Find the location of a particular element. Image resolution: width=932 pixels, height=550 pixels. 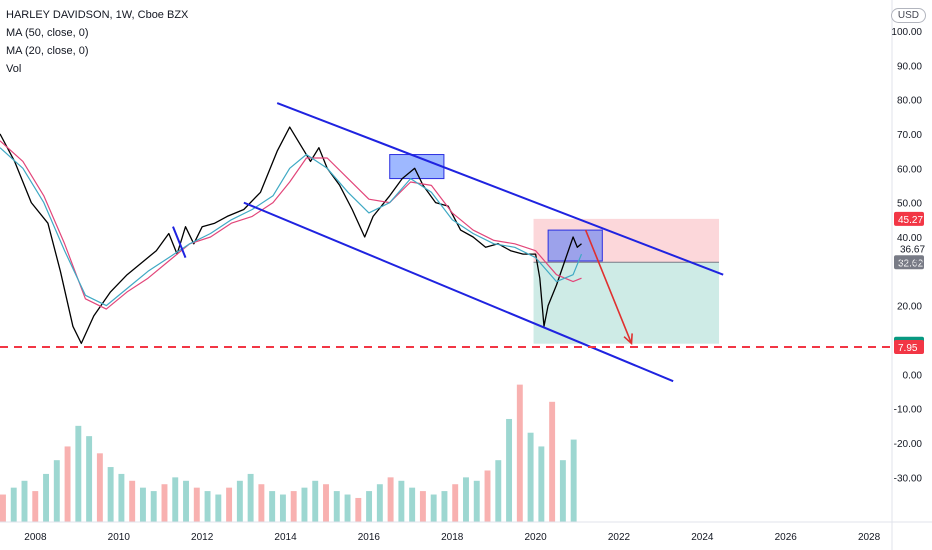

price-tick-label: 0.00 is located at coordinates (913, 375).